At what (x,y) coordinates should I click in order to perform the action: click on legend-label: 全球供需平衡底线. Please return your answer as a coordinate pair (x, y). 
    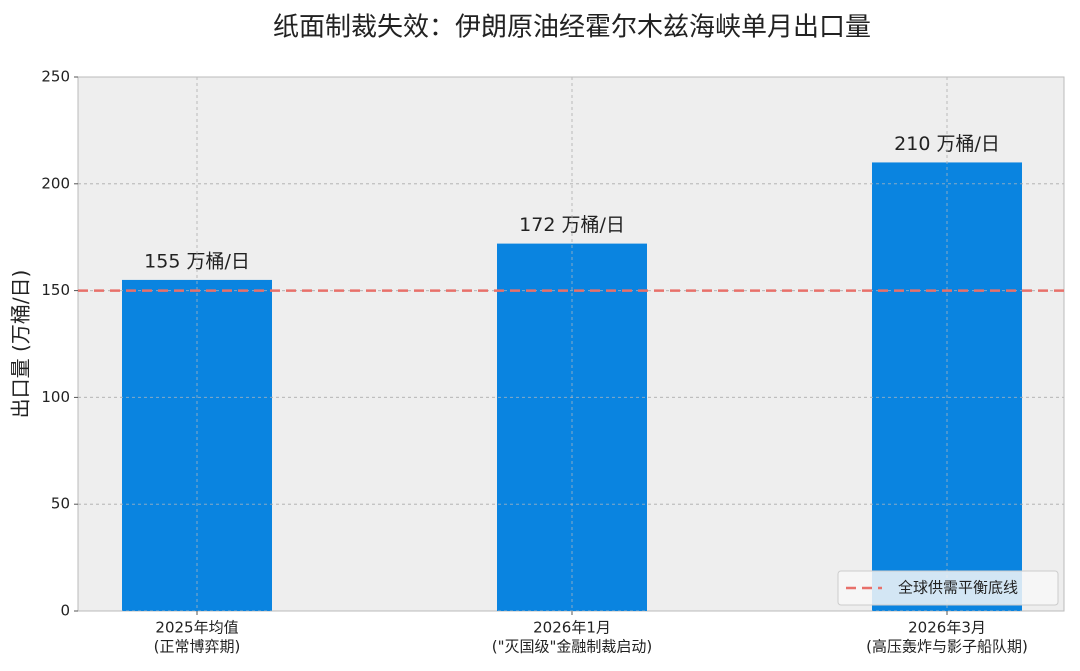
    Looking at the image, I should click on (958, 588).